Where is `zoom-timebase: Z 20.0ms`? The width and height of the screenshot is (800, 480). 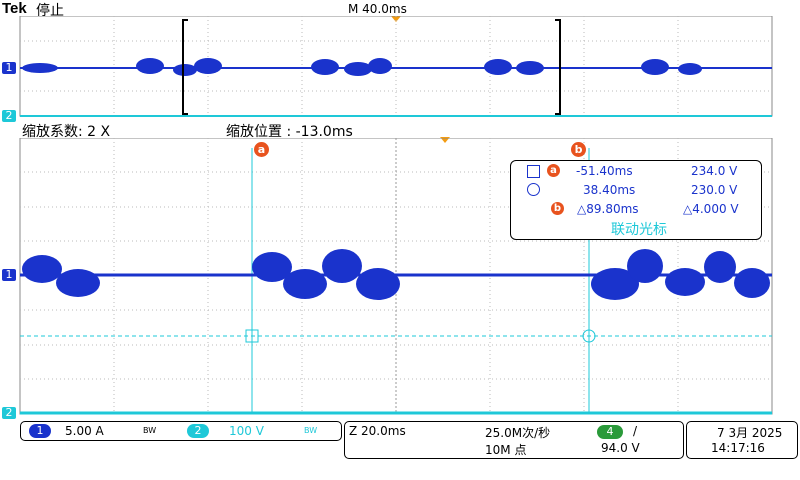
zoom-timebase: Z 20.0ms is located at coordinates (377, 431).